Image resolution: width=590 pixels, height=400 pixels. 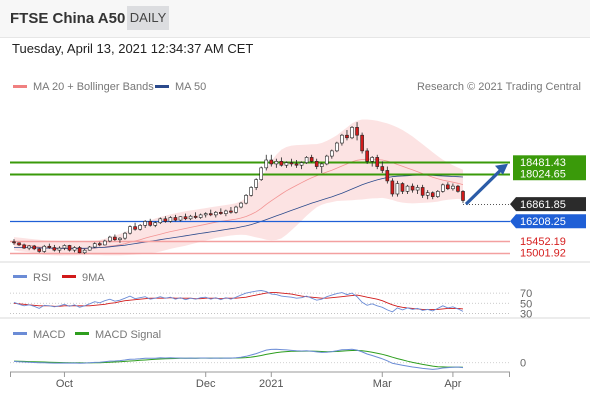 I want to click on forecast-arrow-head, so click(x=501, y=169).